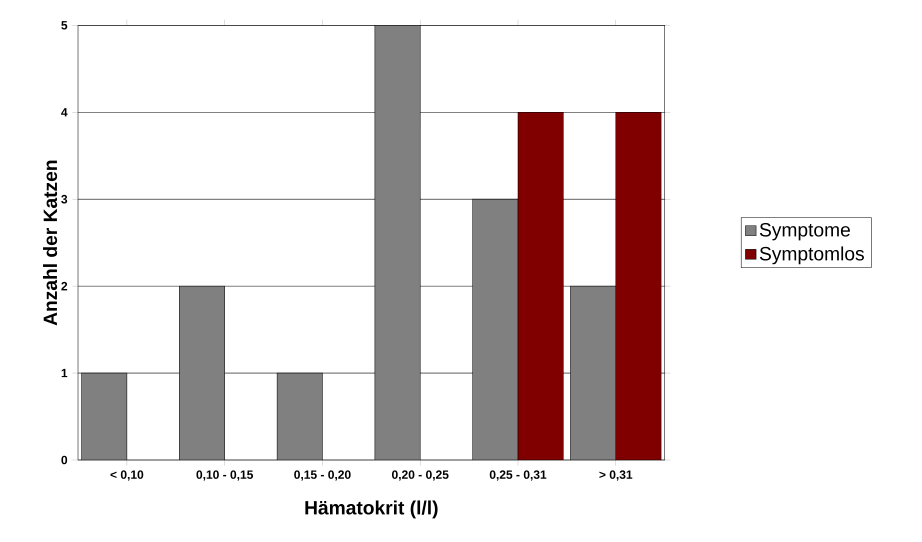  What do you see at coordinates (518, 475) in the screenshot?
I see `x-tick-label: 0,25 - 0,31` at bounding box center [518, 475].